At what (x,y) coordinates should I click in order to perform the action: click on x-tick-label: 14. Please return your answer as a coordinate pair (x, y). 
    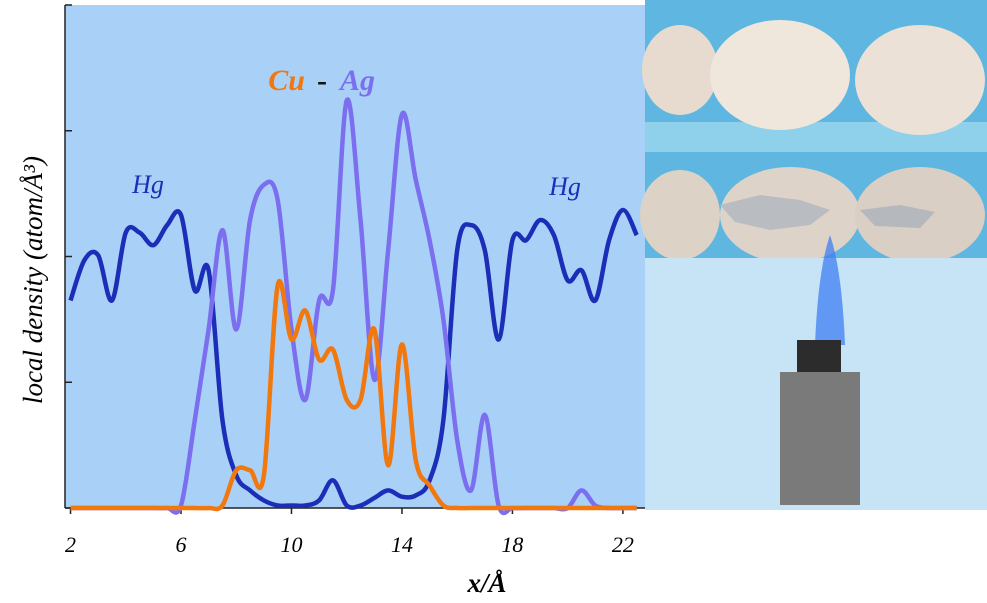
    Looking at the image, I should click on (402, 544).